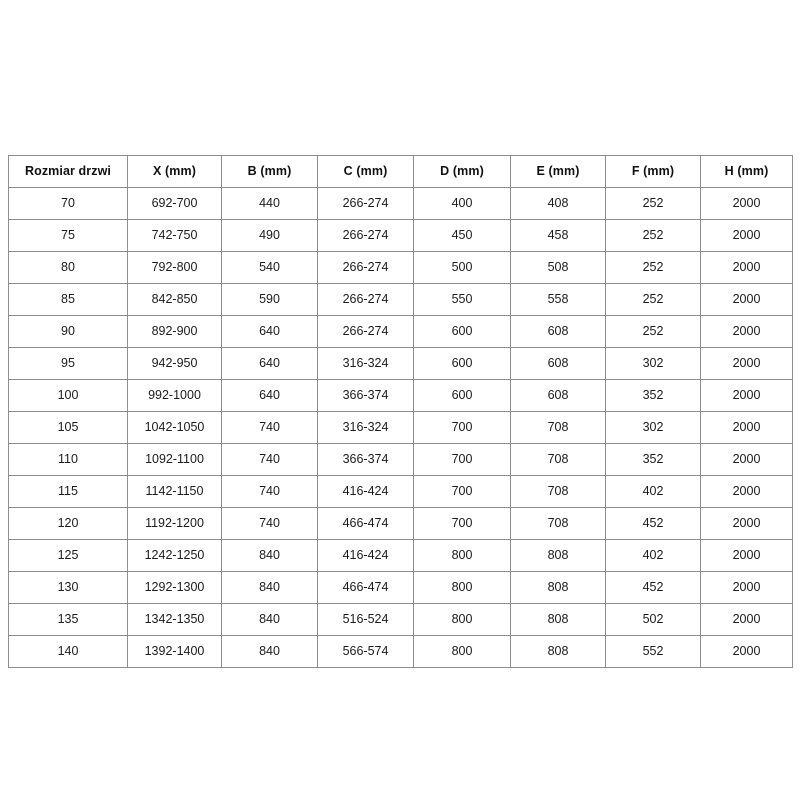  I want to click on cell-door-size: 75, so click(68, 235).